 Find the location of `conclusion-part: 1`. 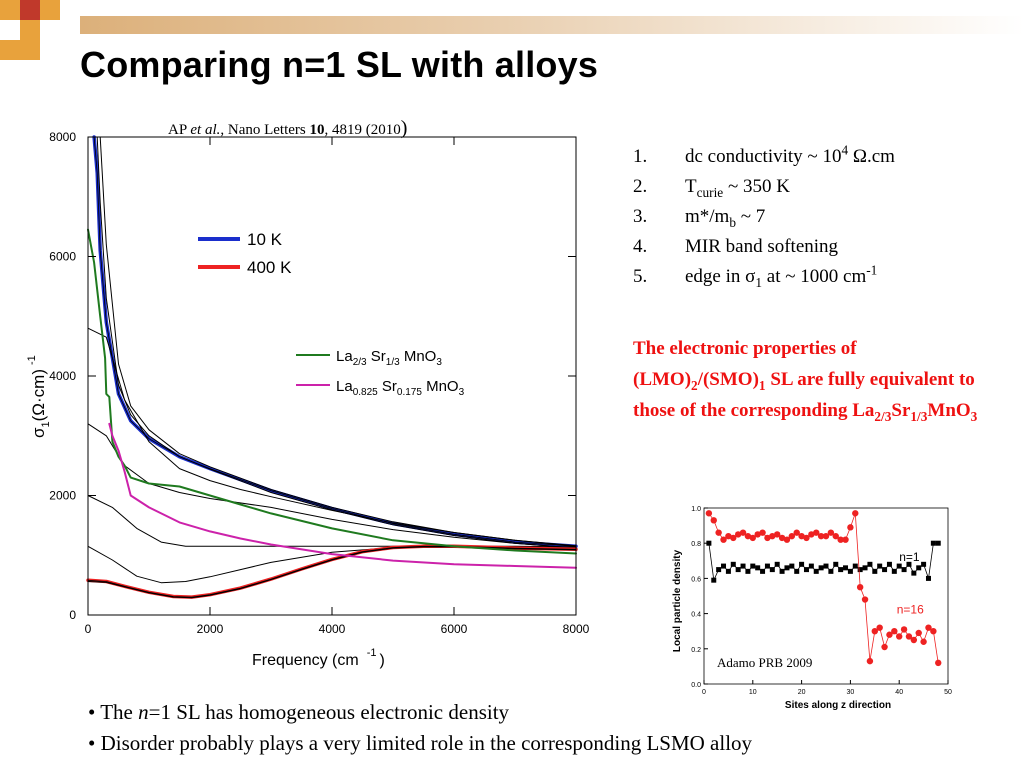

conclusion-part: 1 is located at coordinates (762, 385).